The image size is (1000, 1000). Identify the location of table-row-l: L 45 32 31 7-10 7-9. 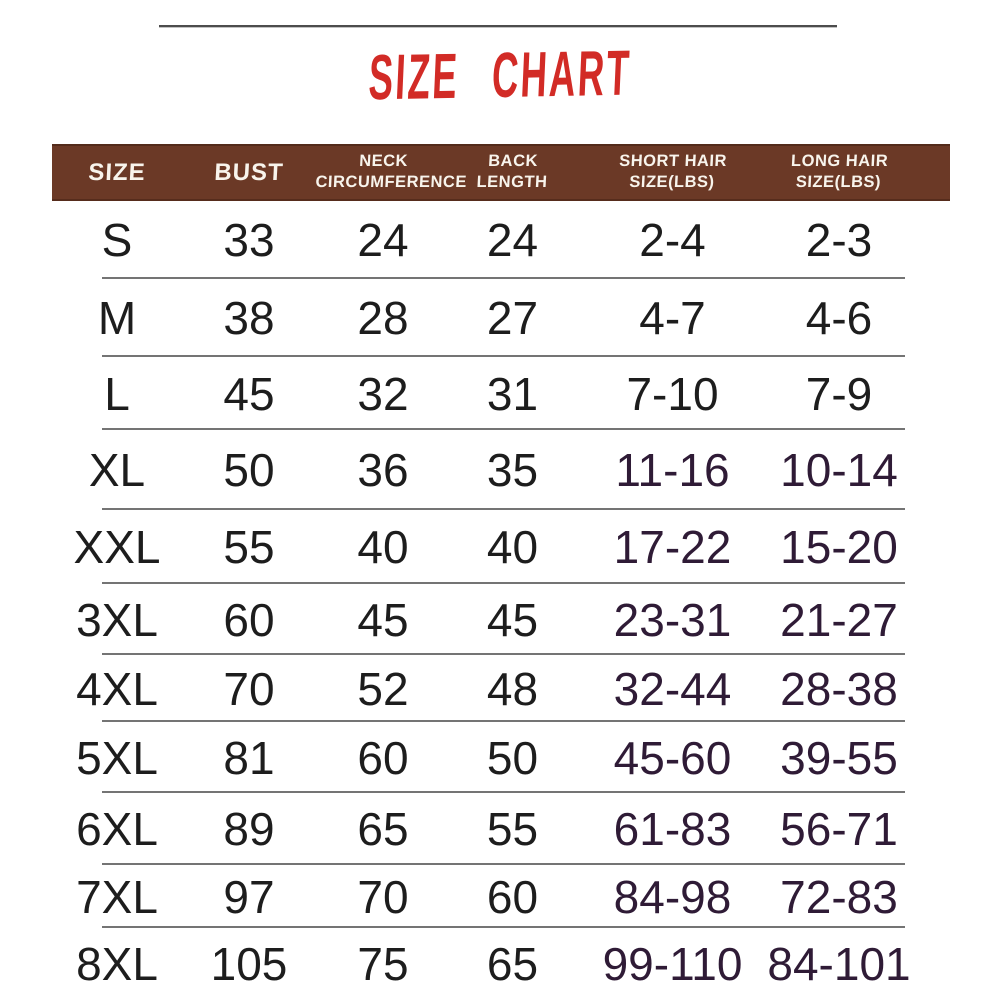
(501, 393).